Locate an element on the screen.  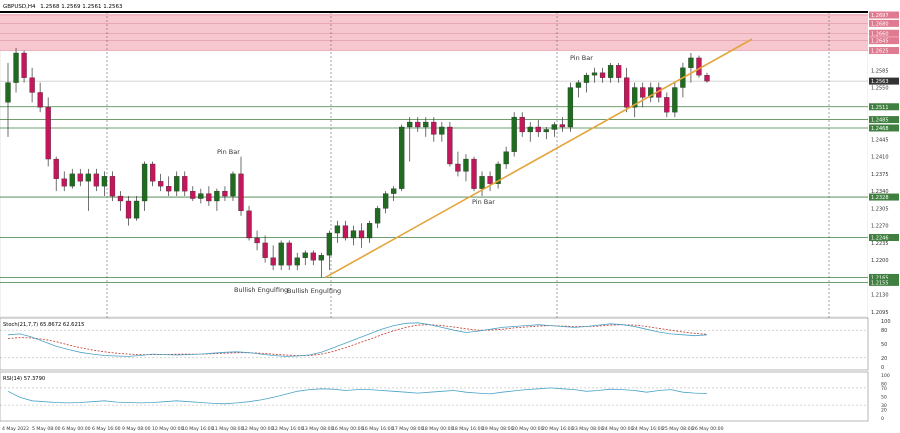
price-axis-label: 1.2270 is located at coordinates (880, 227).